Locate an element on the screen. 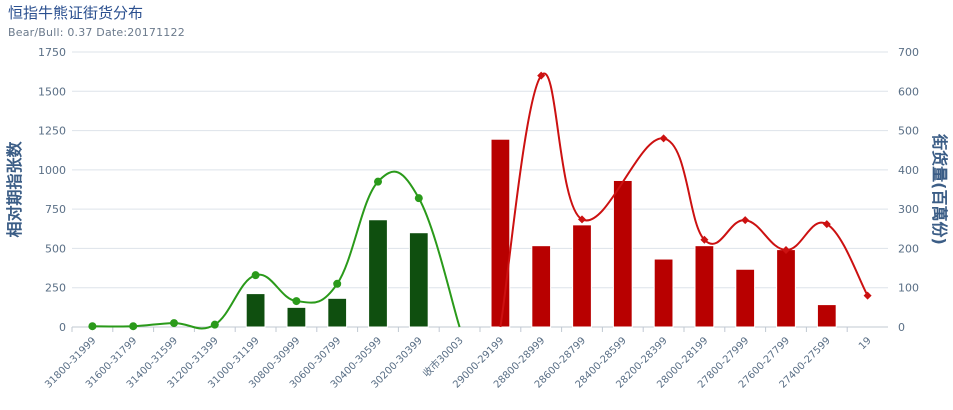 The width and height of the screenshot is (953, 410). right-y-tick-label: 100 is located at coordinates (908, 288).